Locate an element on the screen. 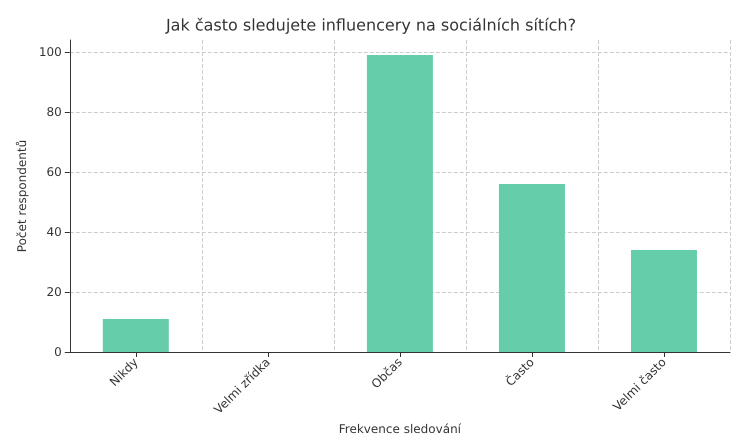 This screenshot has width=742, height=448. y-axis-title: Počet respondentů is located at coordinates (22, 196).